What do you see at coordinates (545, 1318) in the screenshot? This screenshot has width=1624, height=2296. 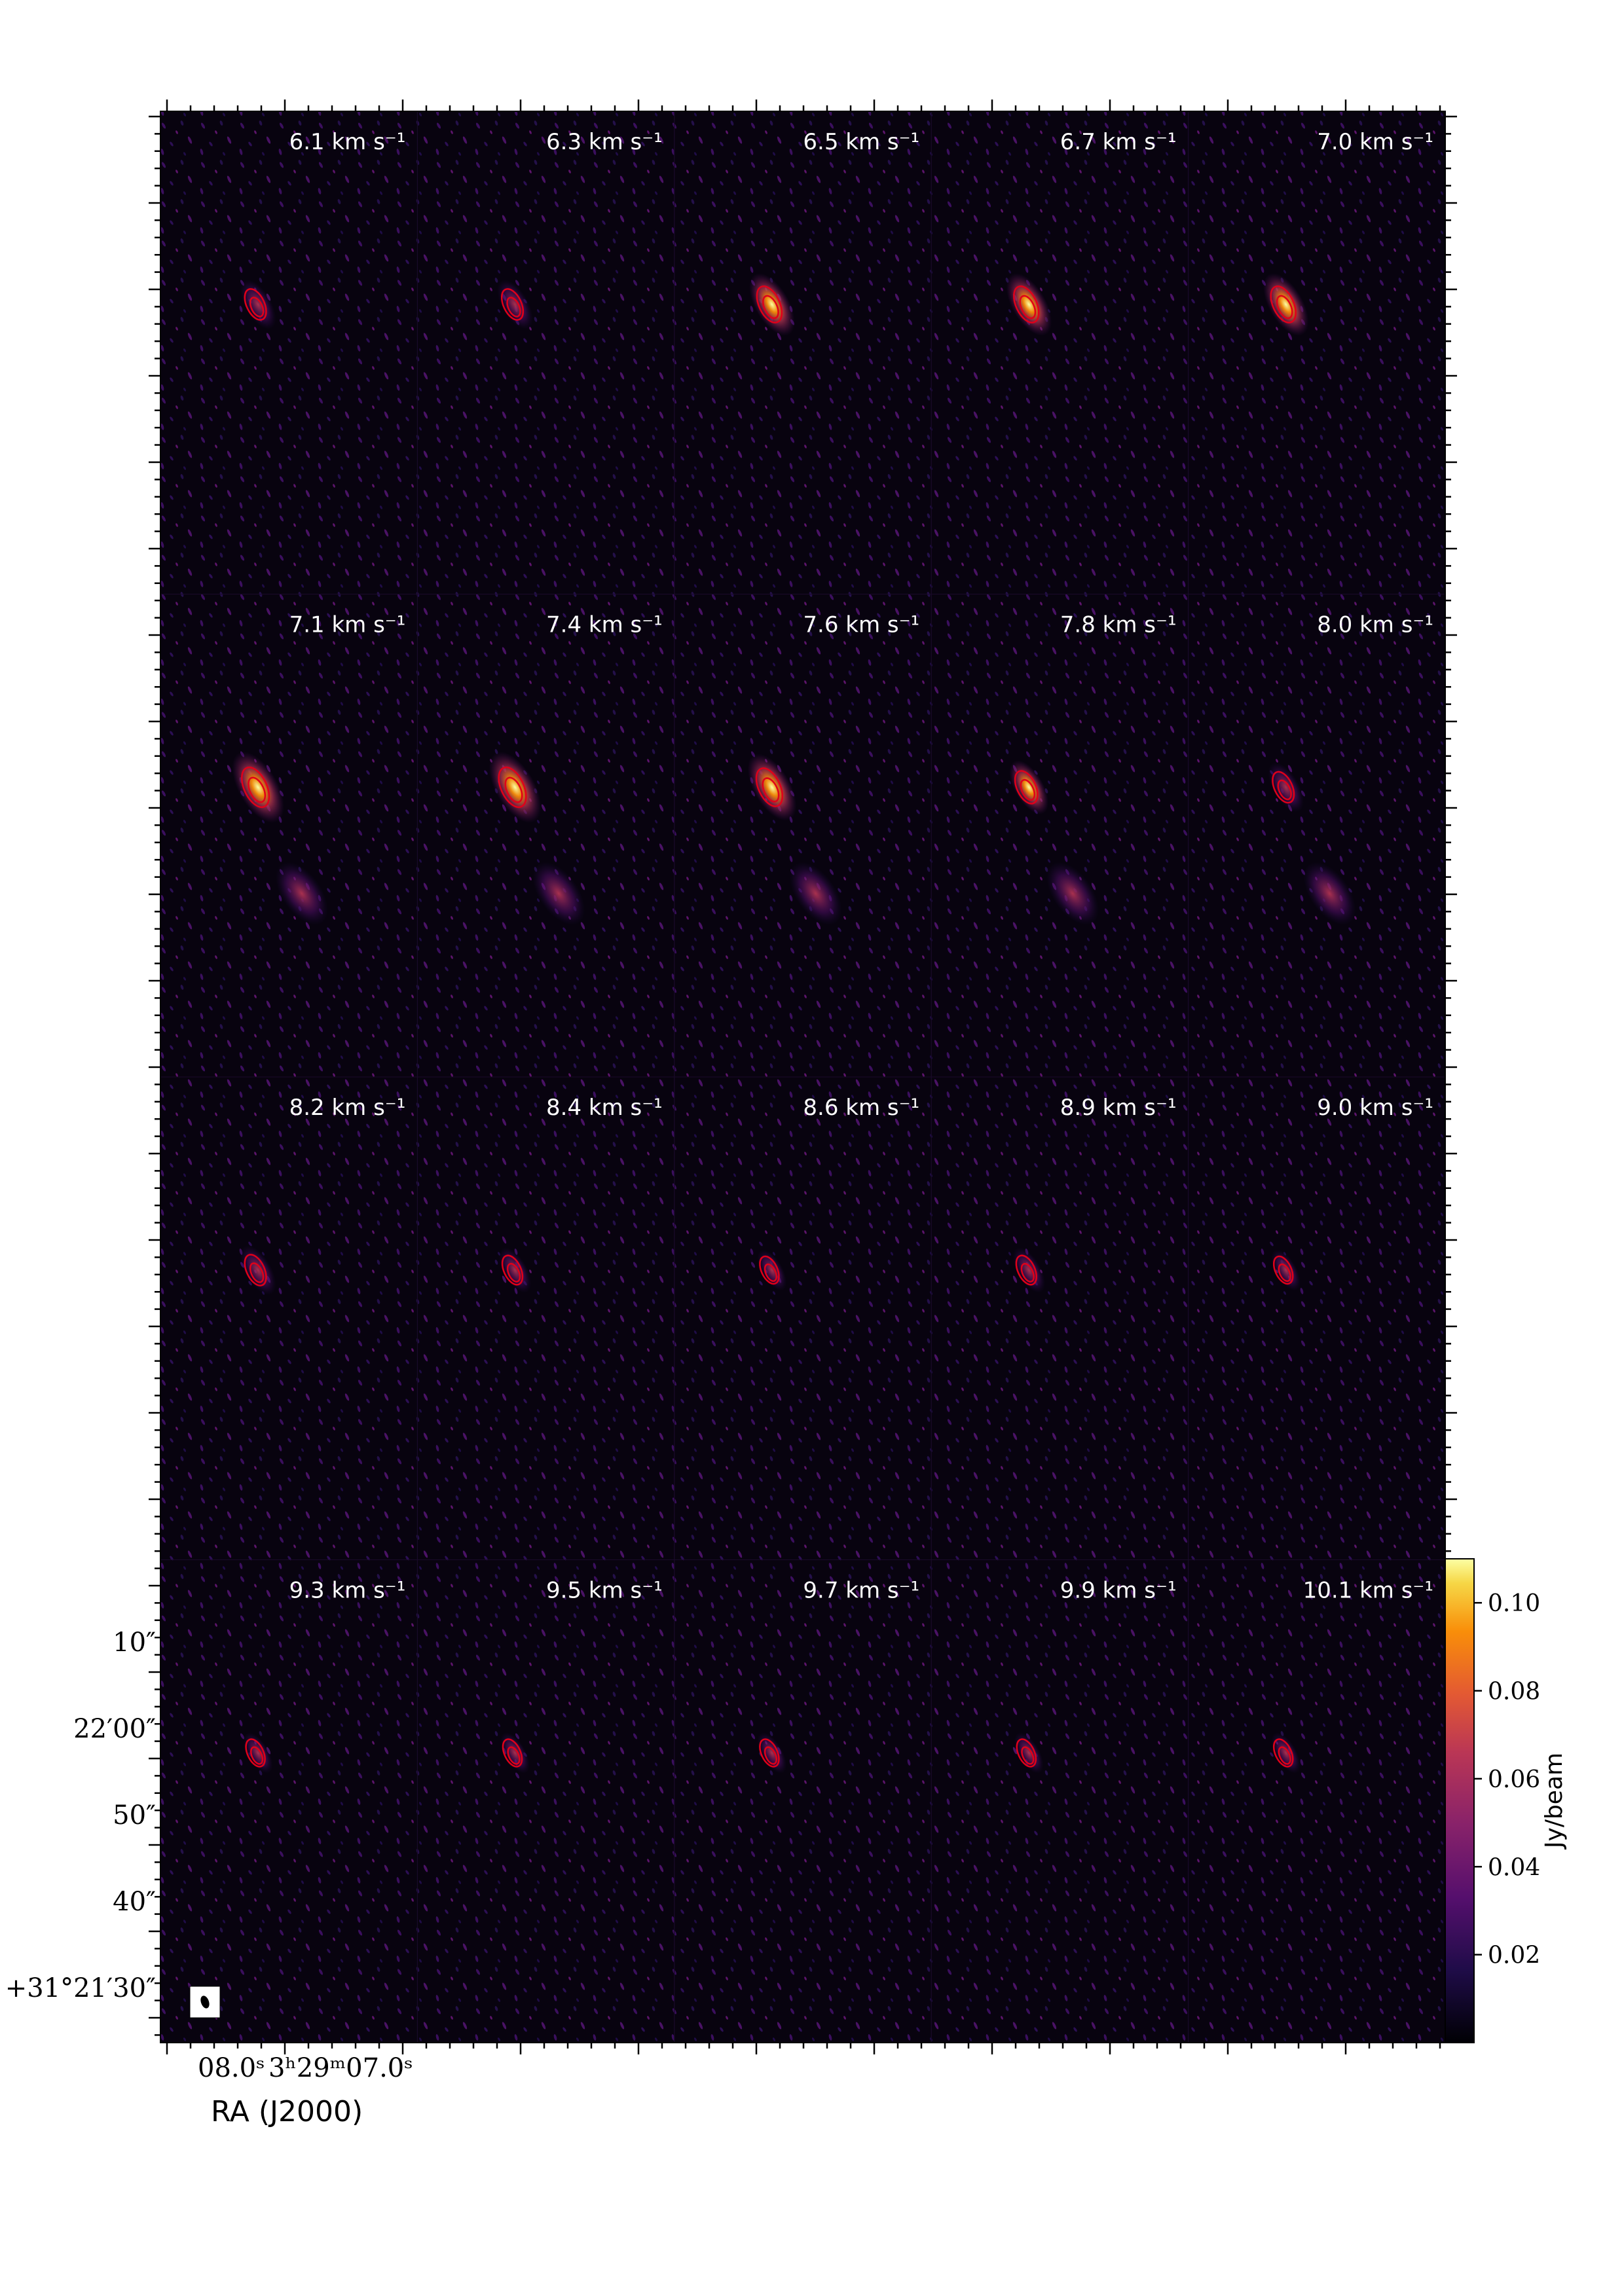 I see `channel-panel: 8.4 km s⁻¹` at bounding box center [545, 1318].